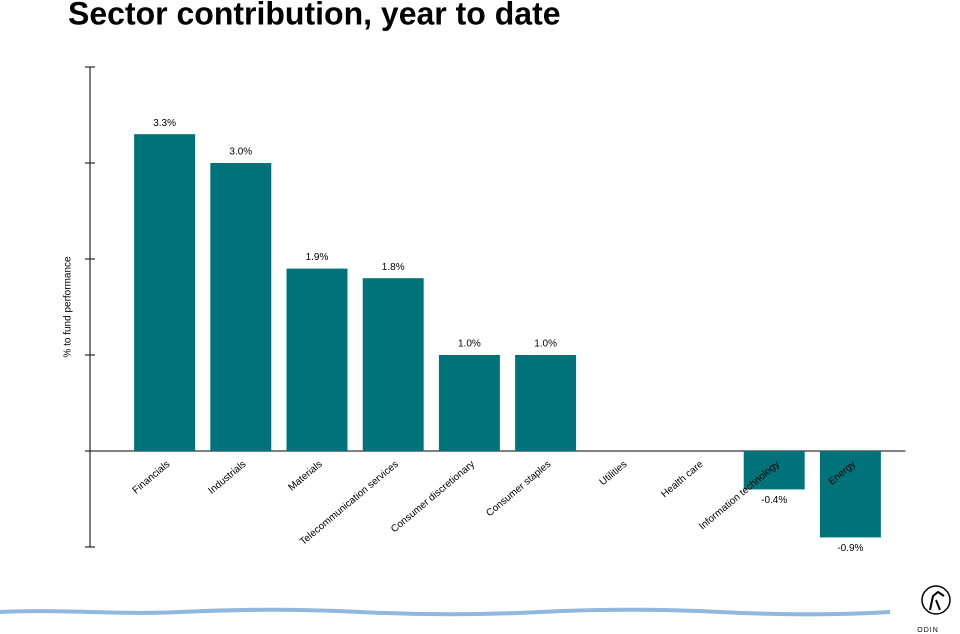 The image size is (960, 634). What do you see at coordinates (928, 630) in the screenshot?
I see `logo-text: ODIN` at bounding box center [928, 630].